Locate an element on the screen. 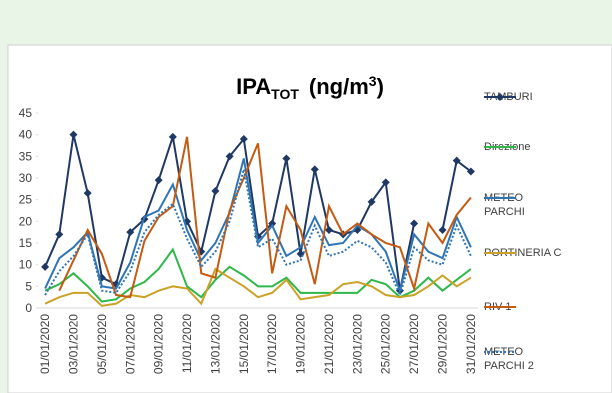 The height and width of the screenshot is (393, 612). y-tick-label: 45 is located at coordinates (26, 113).